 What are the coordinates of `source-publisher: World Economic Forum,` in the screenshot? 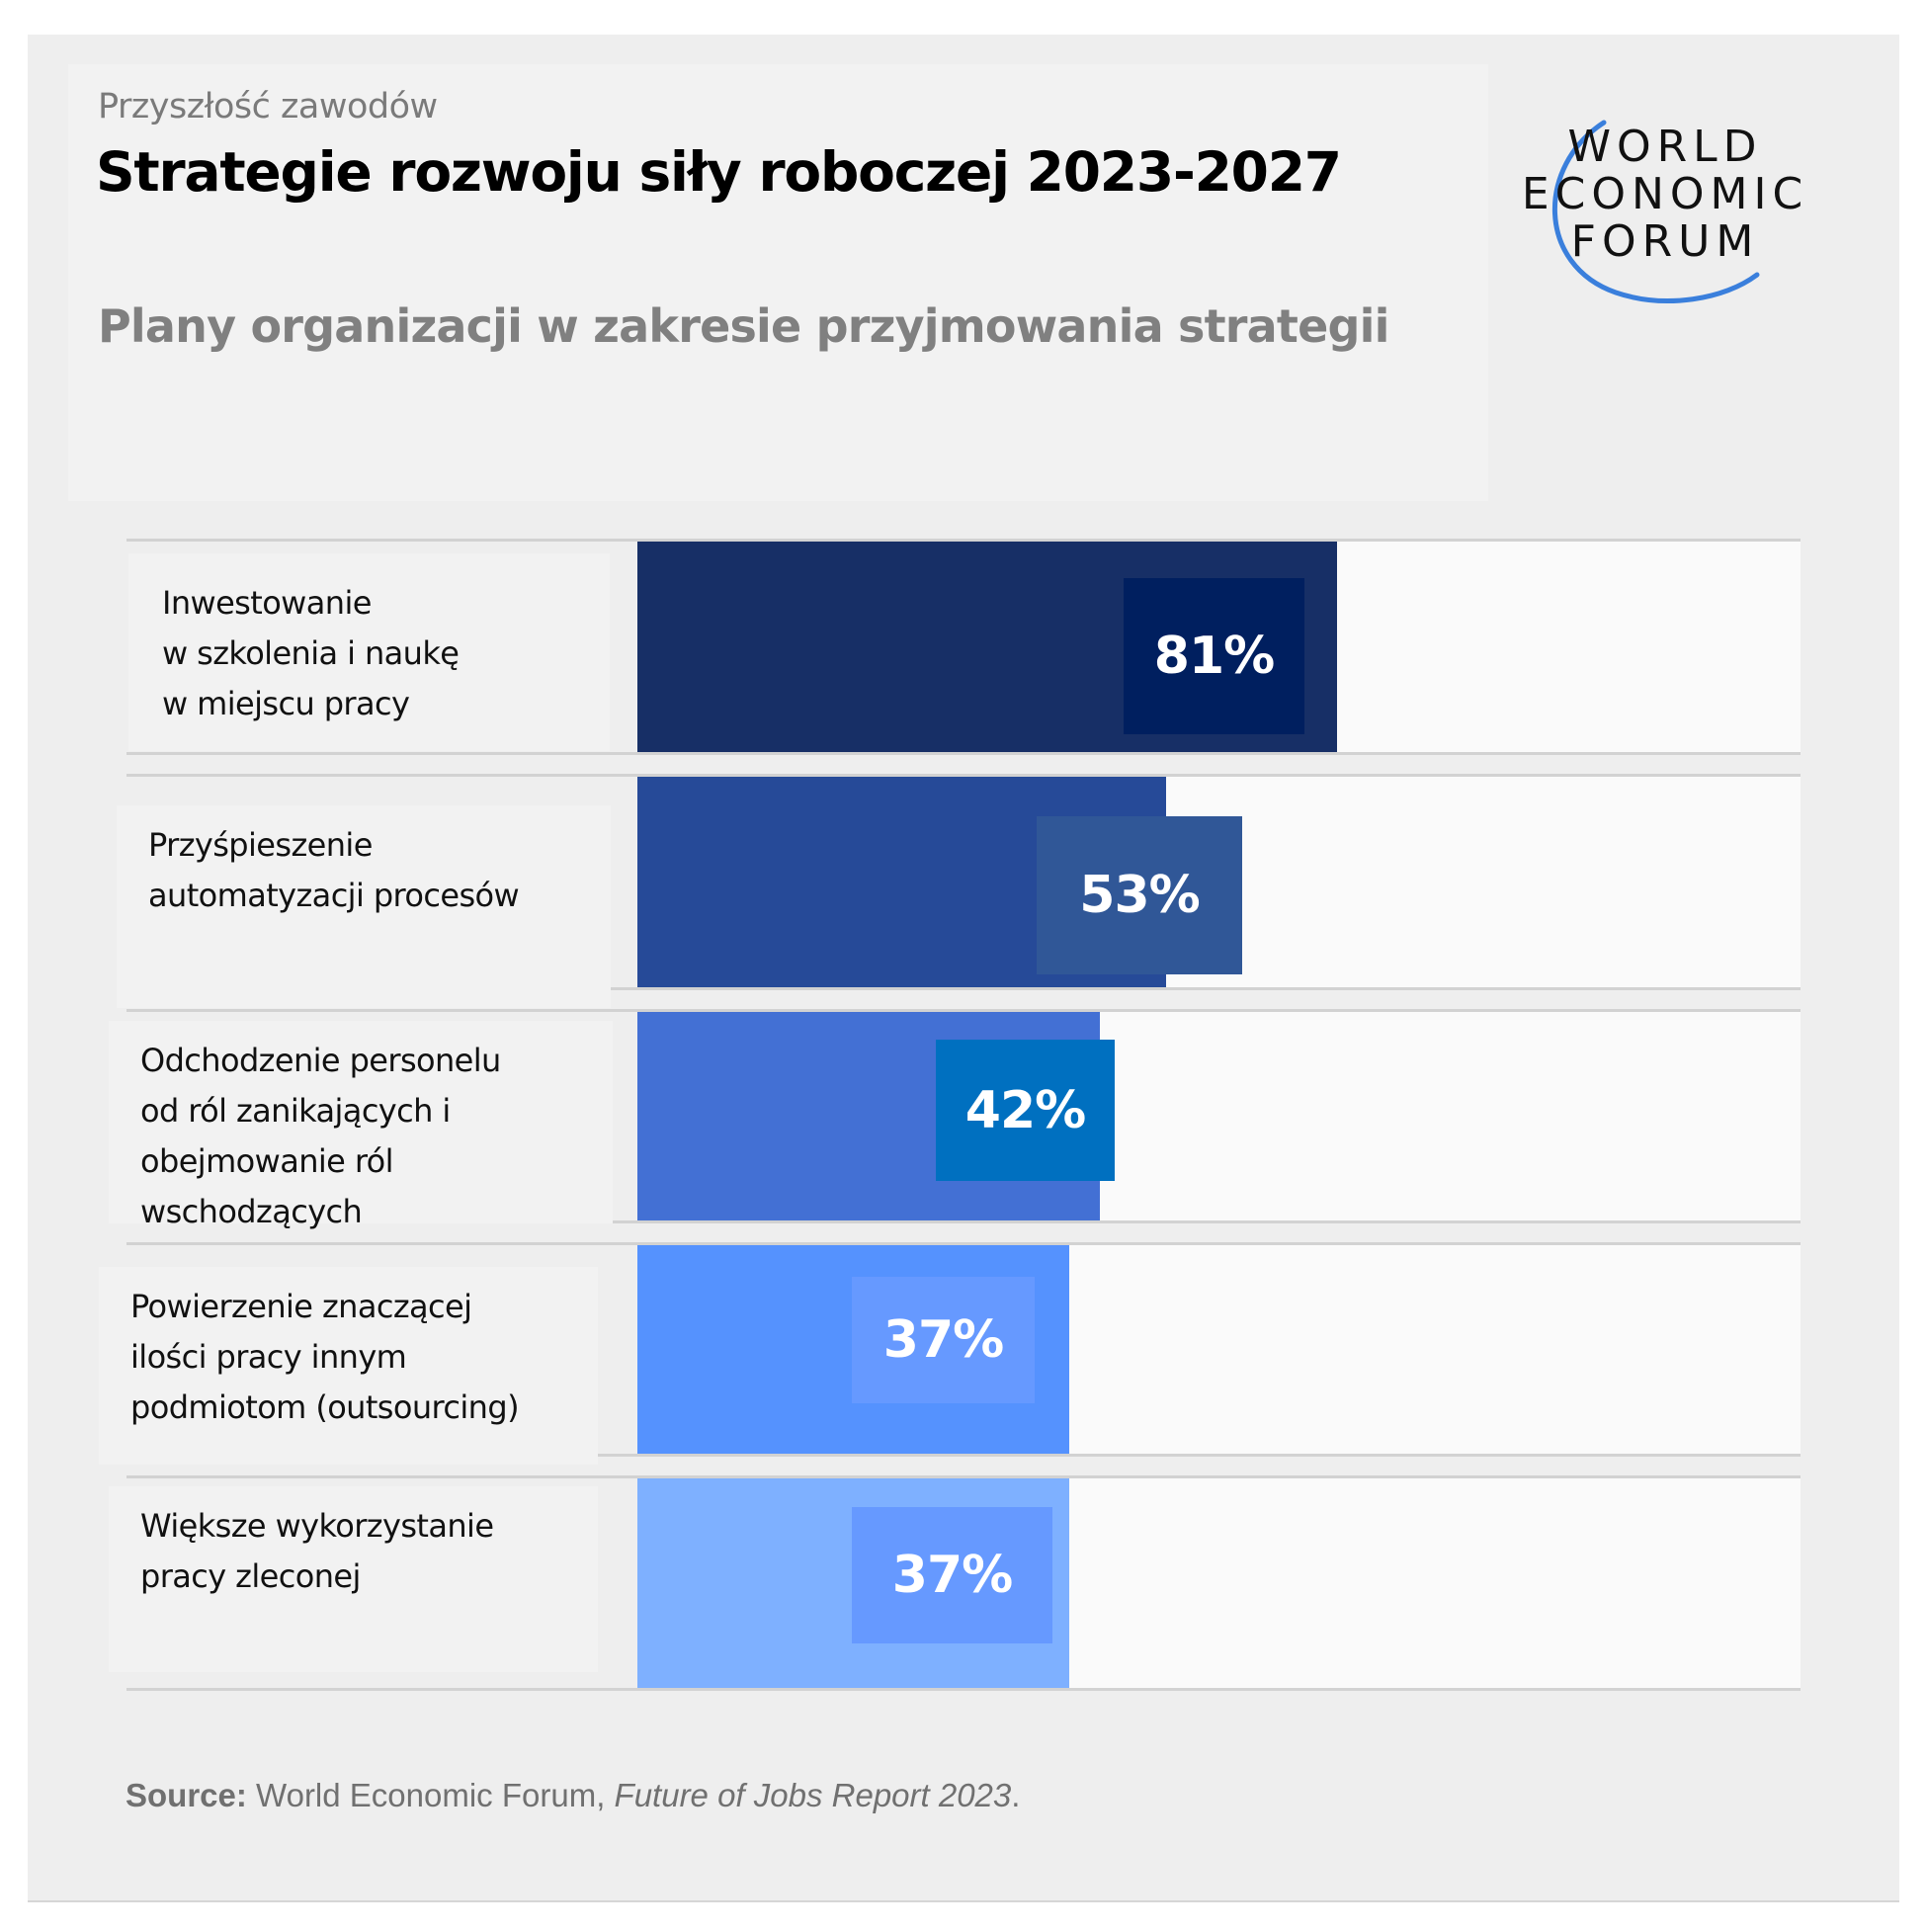 It's located at (430, 1795).